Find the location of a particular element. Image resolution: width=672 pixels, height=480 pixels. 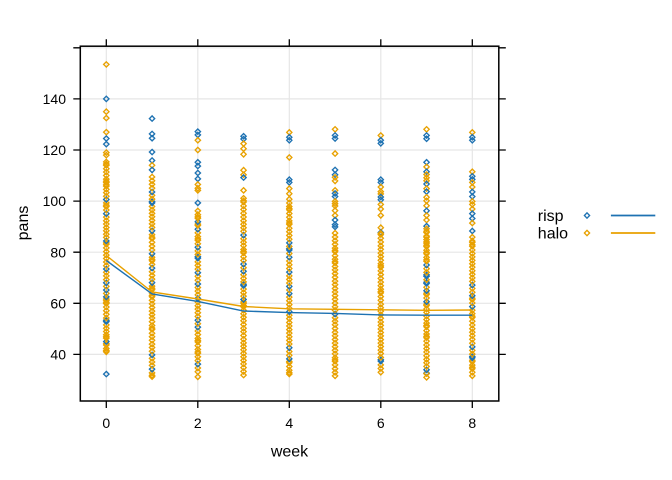

svg-text: 2 is located at coordinates (198, 423).